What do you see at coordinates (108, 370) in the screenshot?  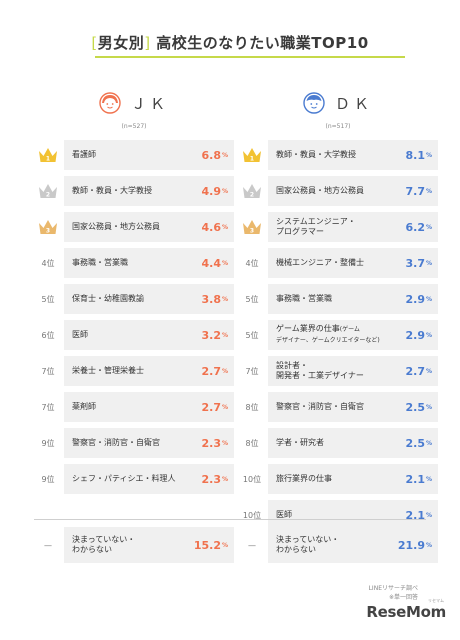 I see `job-label: 栄養士・管理栄養士` at bounding box center [108, 370].